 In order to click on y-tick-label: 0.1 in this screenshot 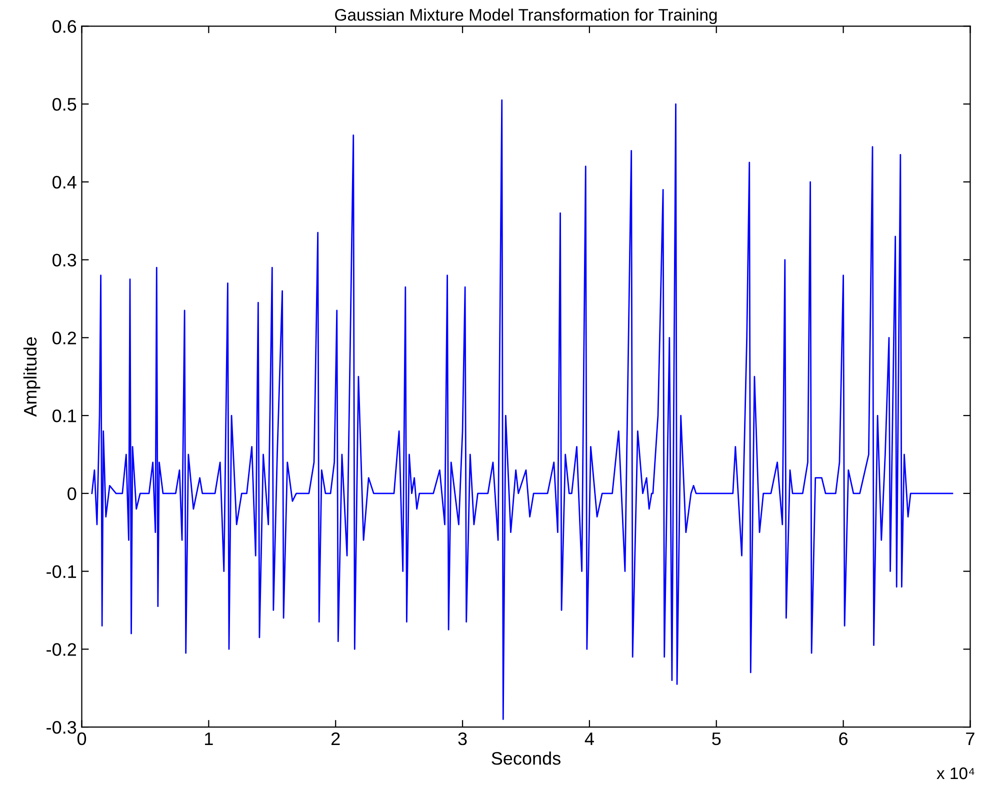, I will do `click(64, 415)`.